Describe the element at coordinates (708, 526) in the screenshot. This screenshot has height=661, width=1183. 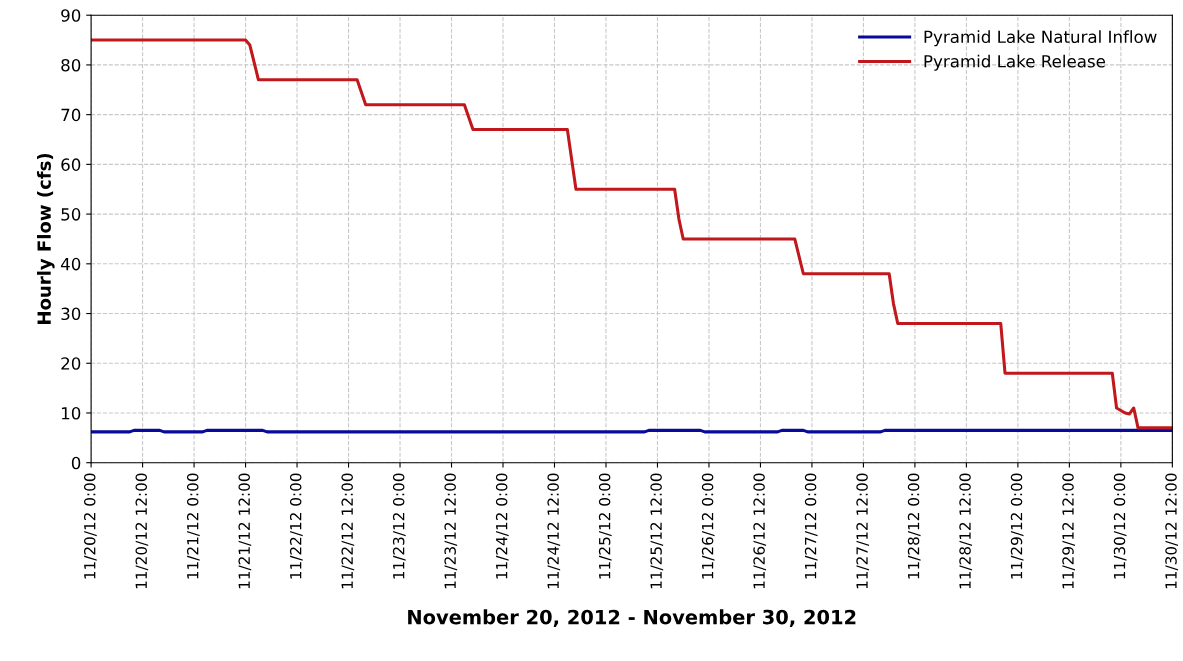
I see `x-tick-label: 11/26/12 0:00` at that location.